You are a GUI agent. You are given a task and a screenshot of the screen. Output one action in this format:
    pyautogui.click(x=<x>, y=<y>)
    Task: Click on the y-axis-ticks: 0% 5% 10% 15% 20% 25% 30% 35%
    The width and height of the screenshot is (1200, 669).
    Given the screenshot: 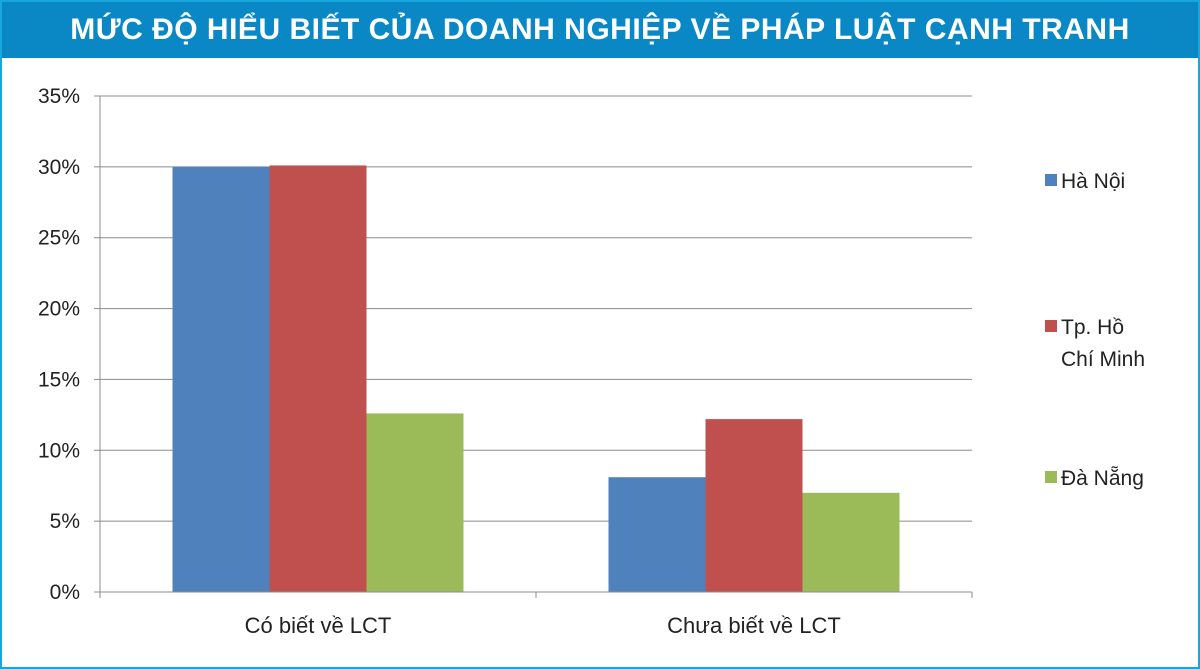 What is the action you would take?
    pyautogui.click(x=69, y=344)
    